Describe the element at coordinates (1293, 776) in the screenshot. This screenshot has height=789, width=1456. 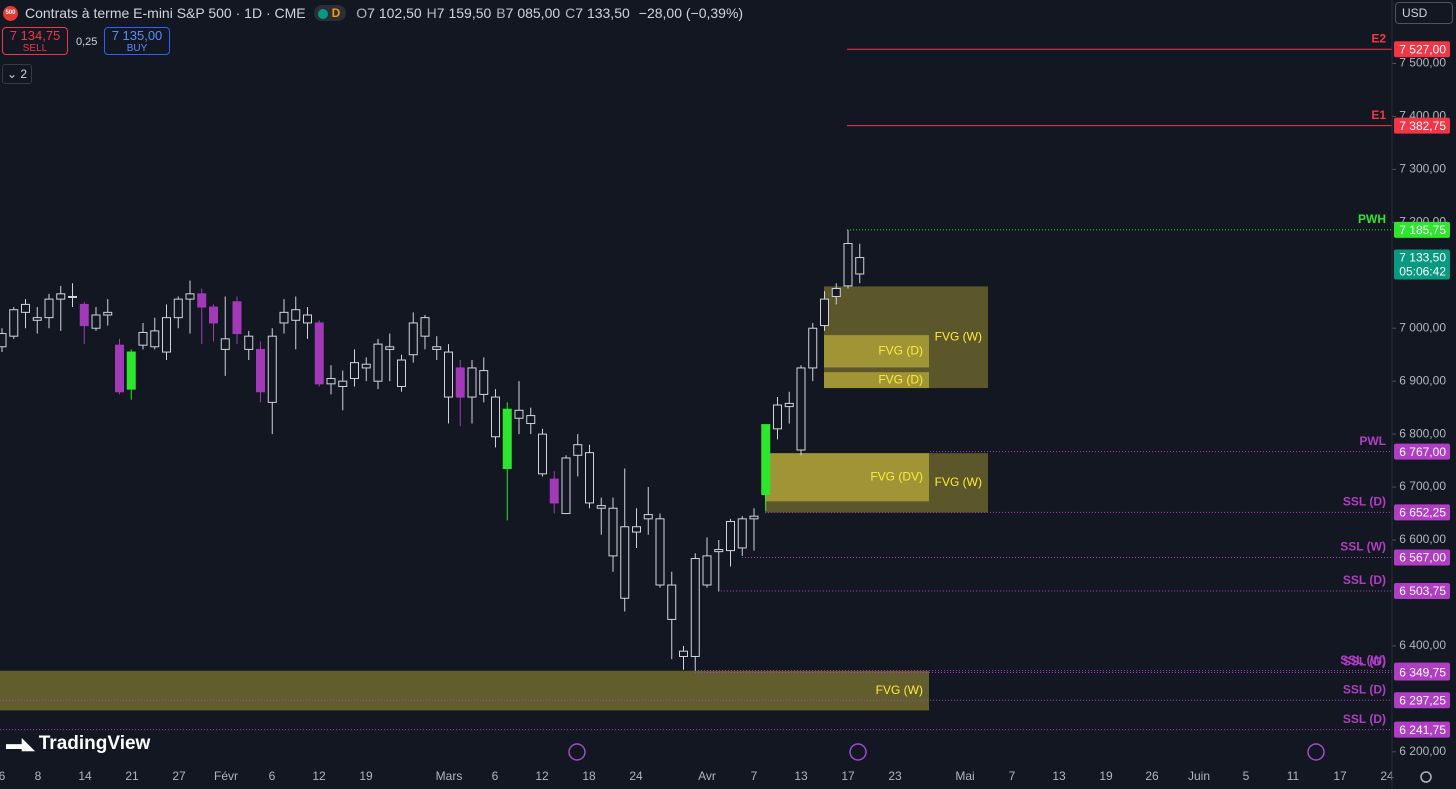
I see `x-tick-label: 11` at that location.